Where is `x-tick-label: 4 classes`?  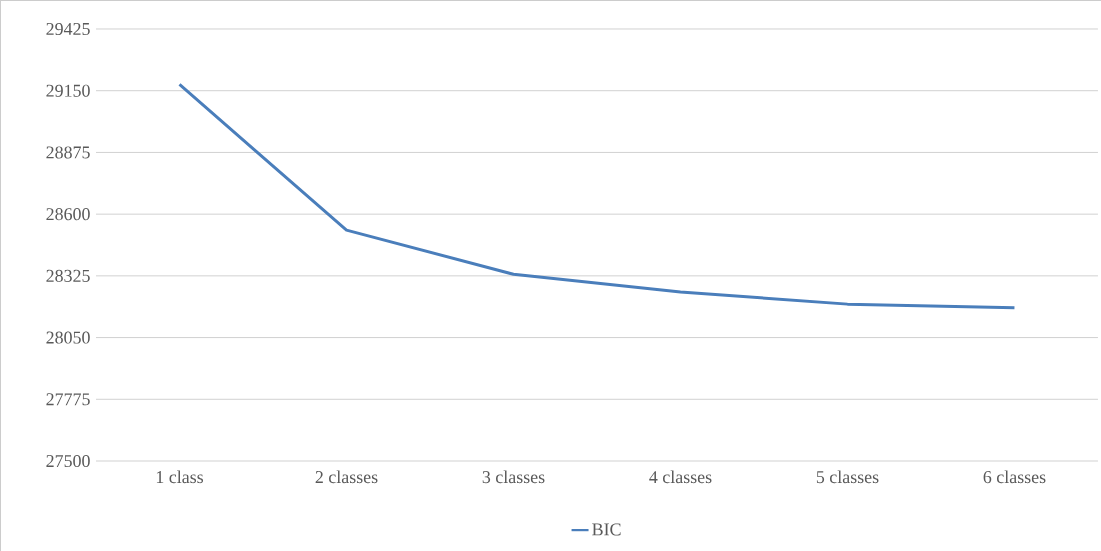 x-tick-label: 4 classes is located at coordinates (680, 477).